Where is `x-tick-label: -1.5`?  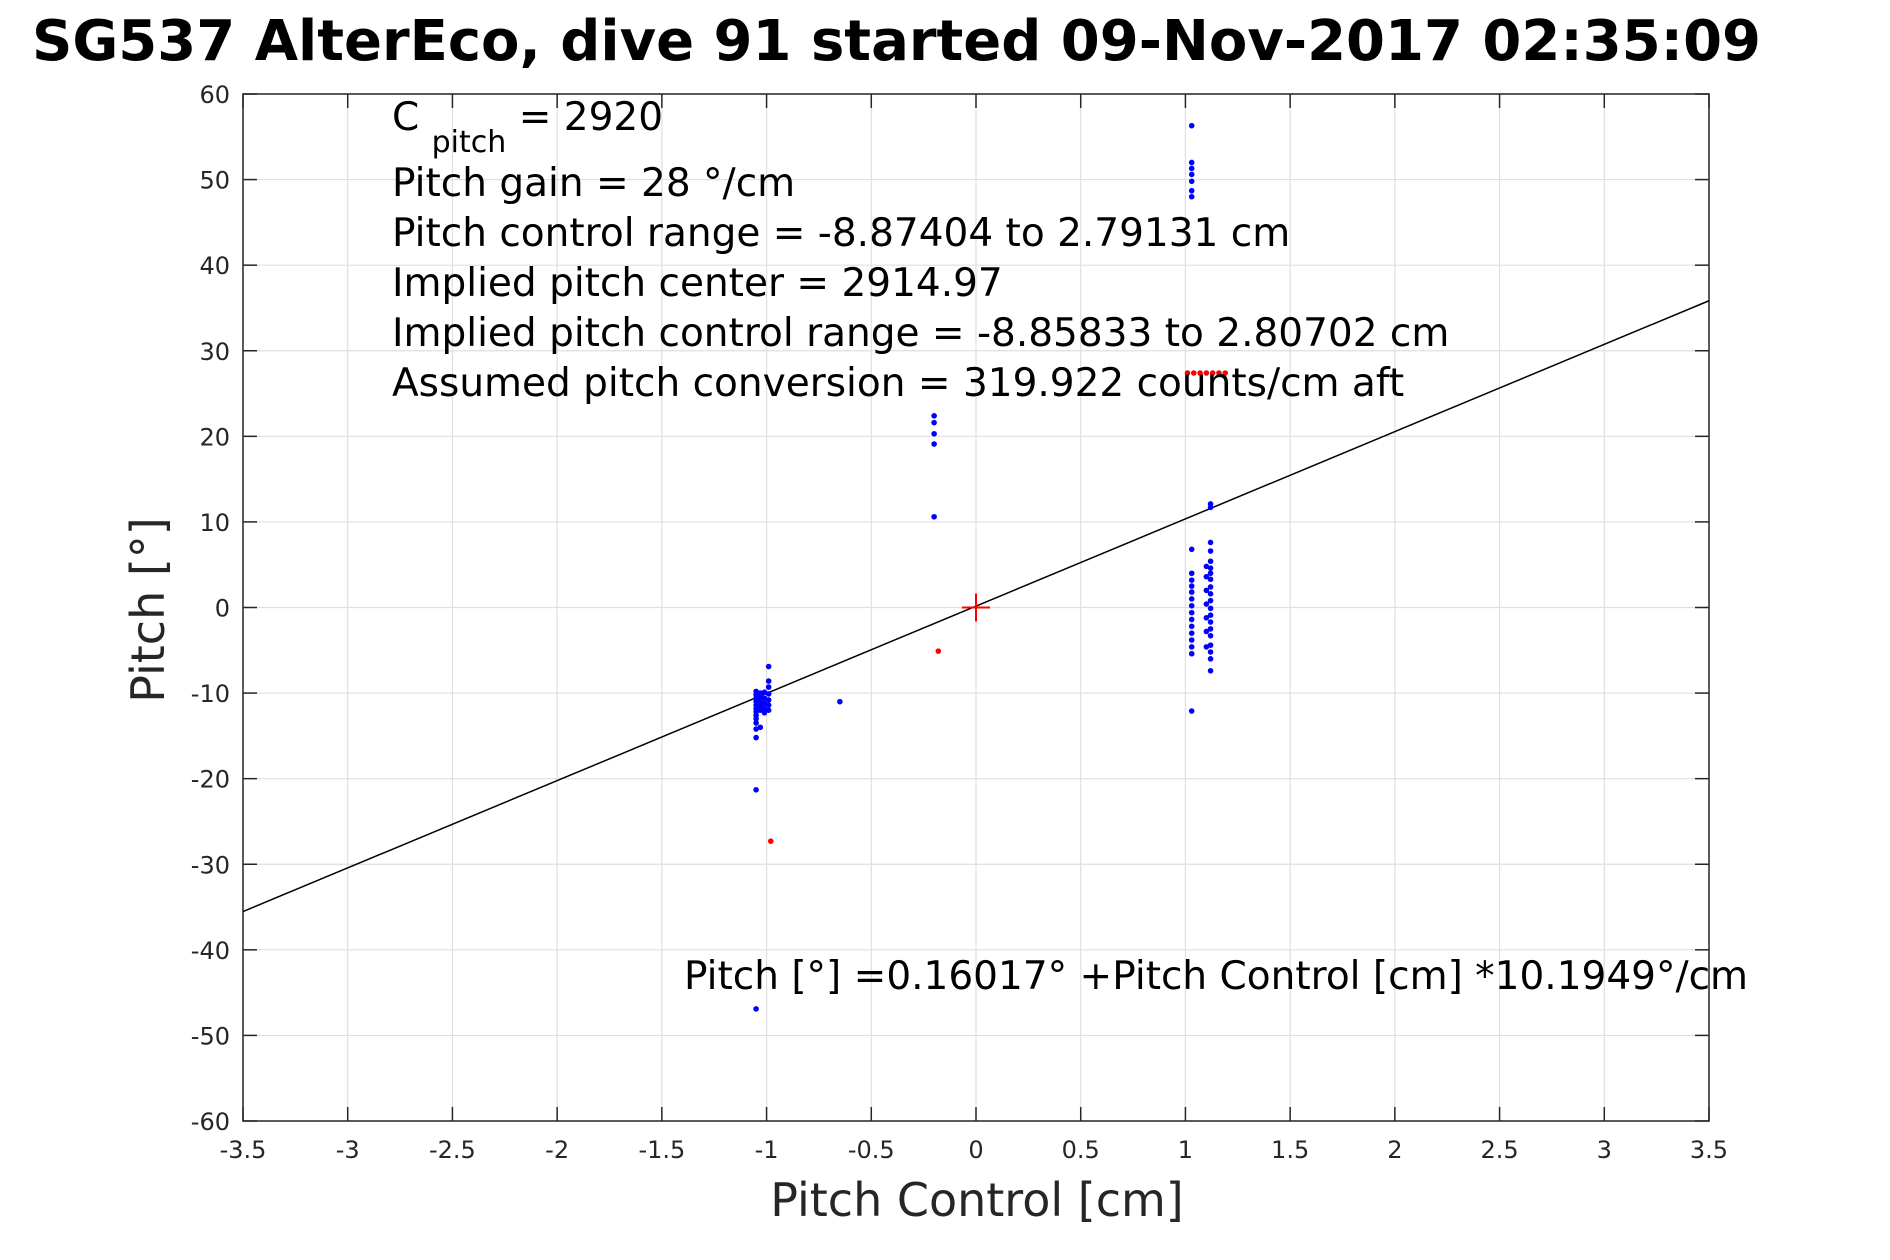 x-tick-label: -1.5 is located at coordinates (661, 1150).